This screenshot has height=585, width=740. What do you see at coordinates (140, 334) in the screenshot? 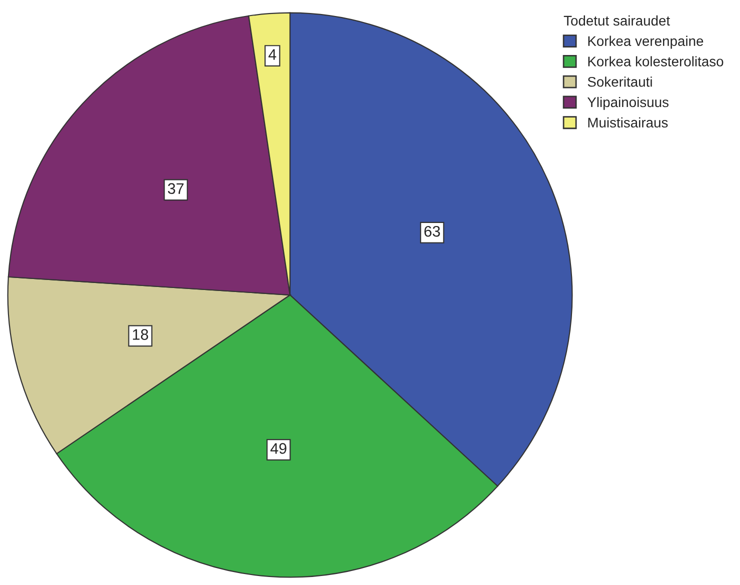
I see `data-label: 18` at bounding box center [140, 334].